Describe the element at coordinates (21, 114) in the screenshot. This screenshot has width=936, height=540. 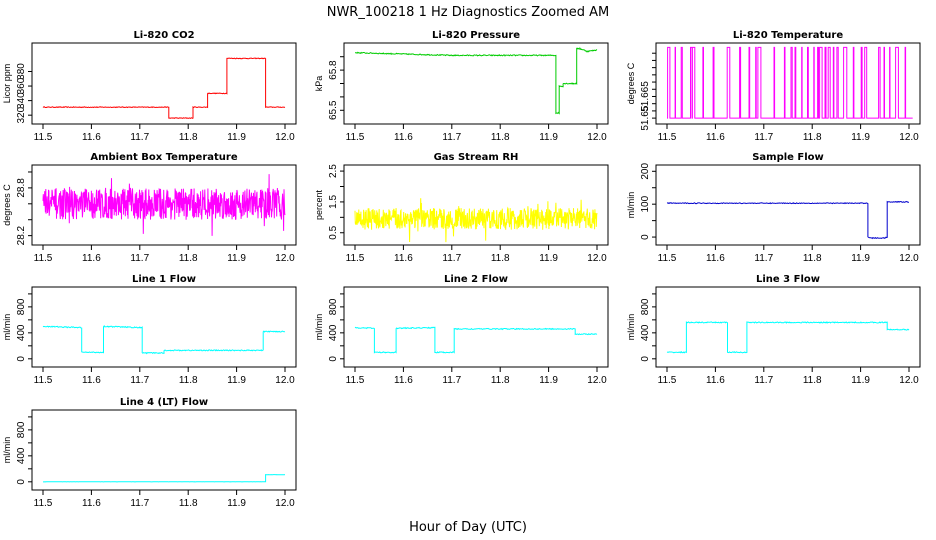
I see `y-tick-label: 320` at that location.